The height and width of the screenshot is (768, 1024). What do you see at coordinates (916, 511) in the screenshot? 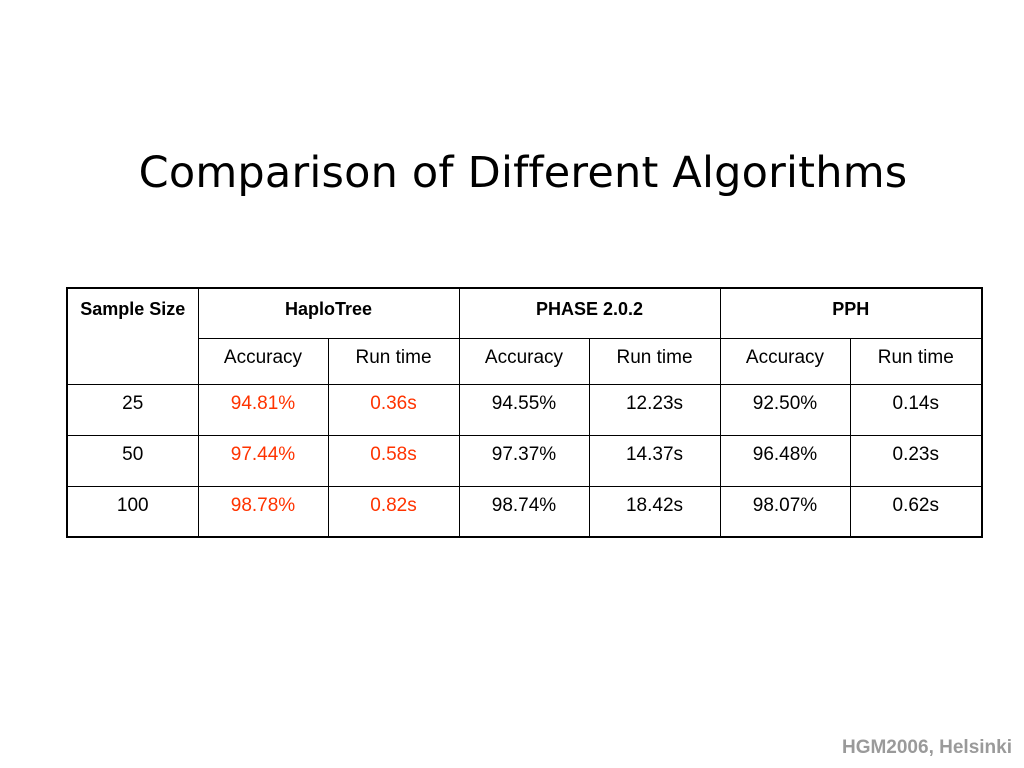
I see `table-cell: 0.62s` at bounding box center [916, 511].